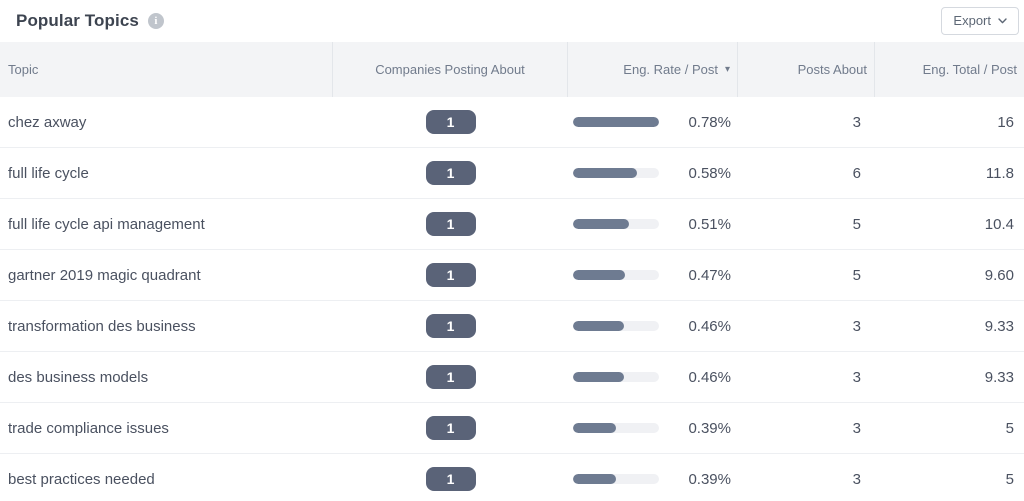 The width and height of the screenshot is (1024, 501). I want to click on title-group: Popular Topics i, so click(90, 21).